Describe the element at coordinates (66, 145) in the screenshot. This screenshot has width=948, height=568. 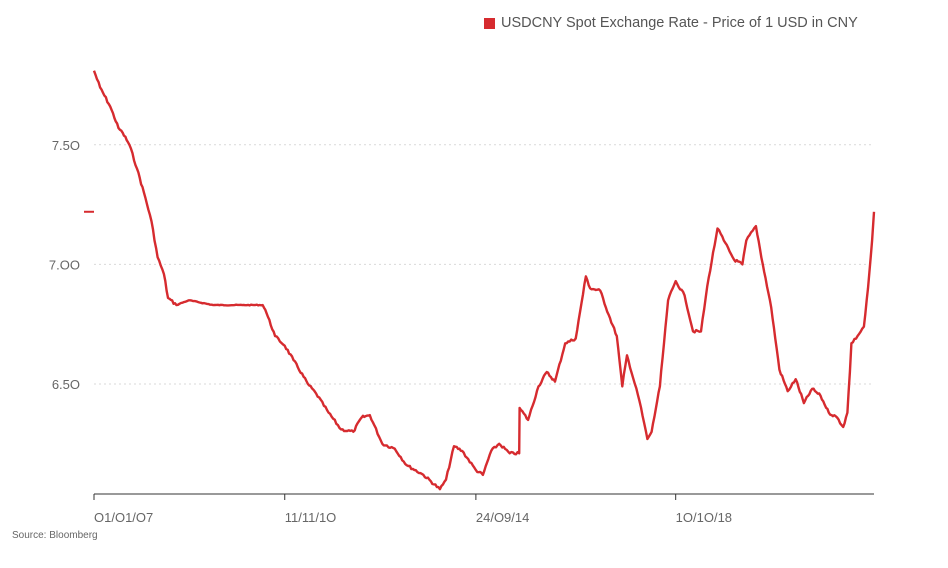
I see `y-tick-label: 7.5O` at that location.